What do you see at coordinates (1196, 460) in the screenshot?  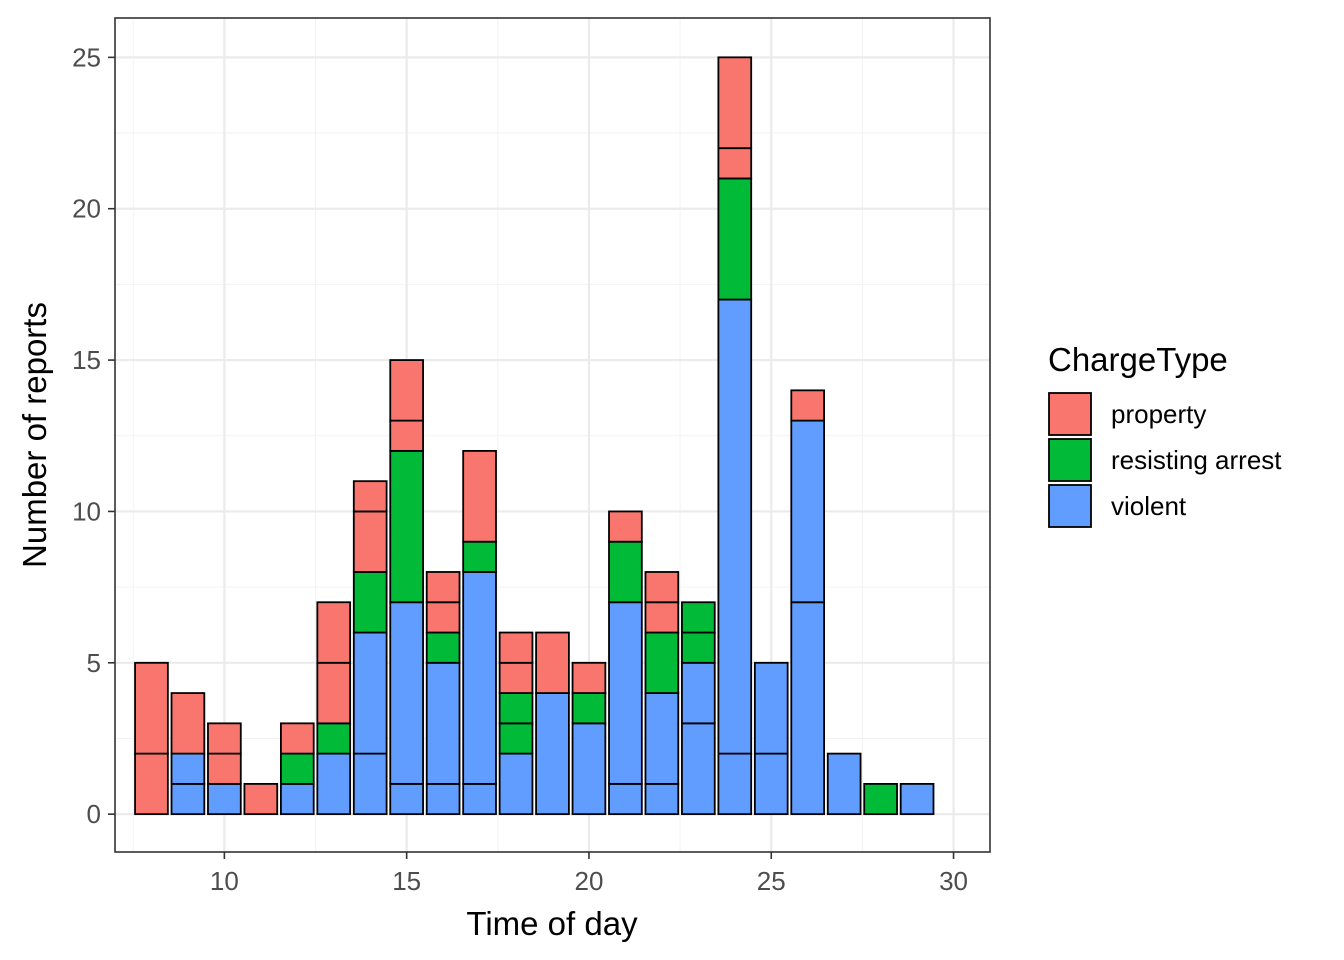 I see `legend-label: resisting arrest` at bounding box center [1196, 460].